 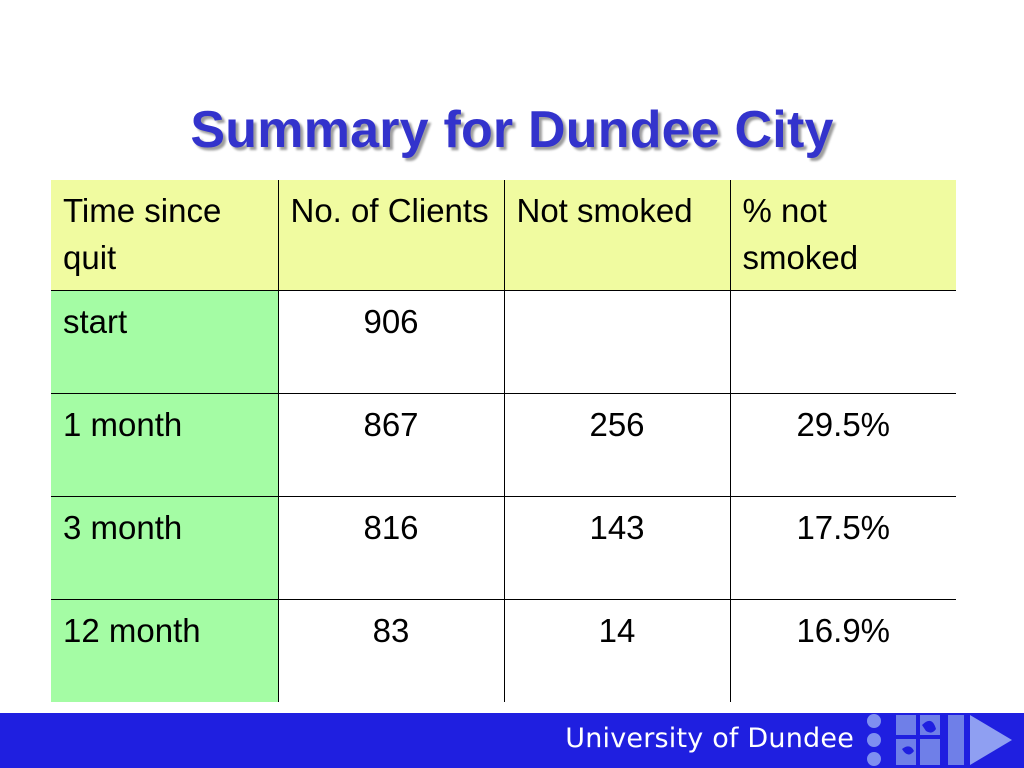 I want to click on not-smoked-cell: 256, so click(x=617, y=445).